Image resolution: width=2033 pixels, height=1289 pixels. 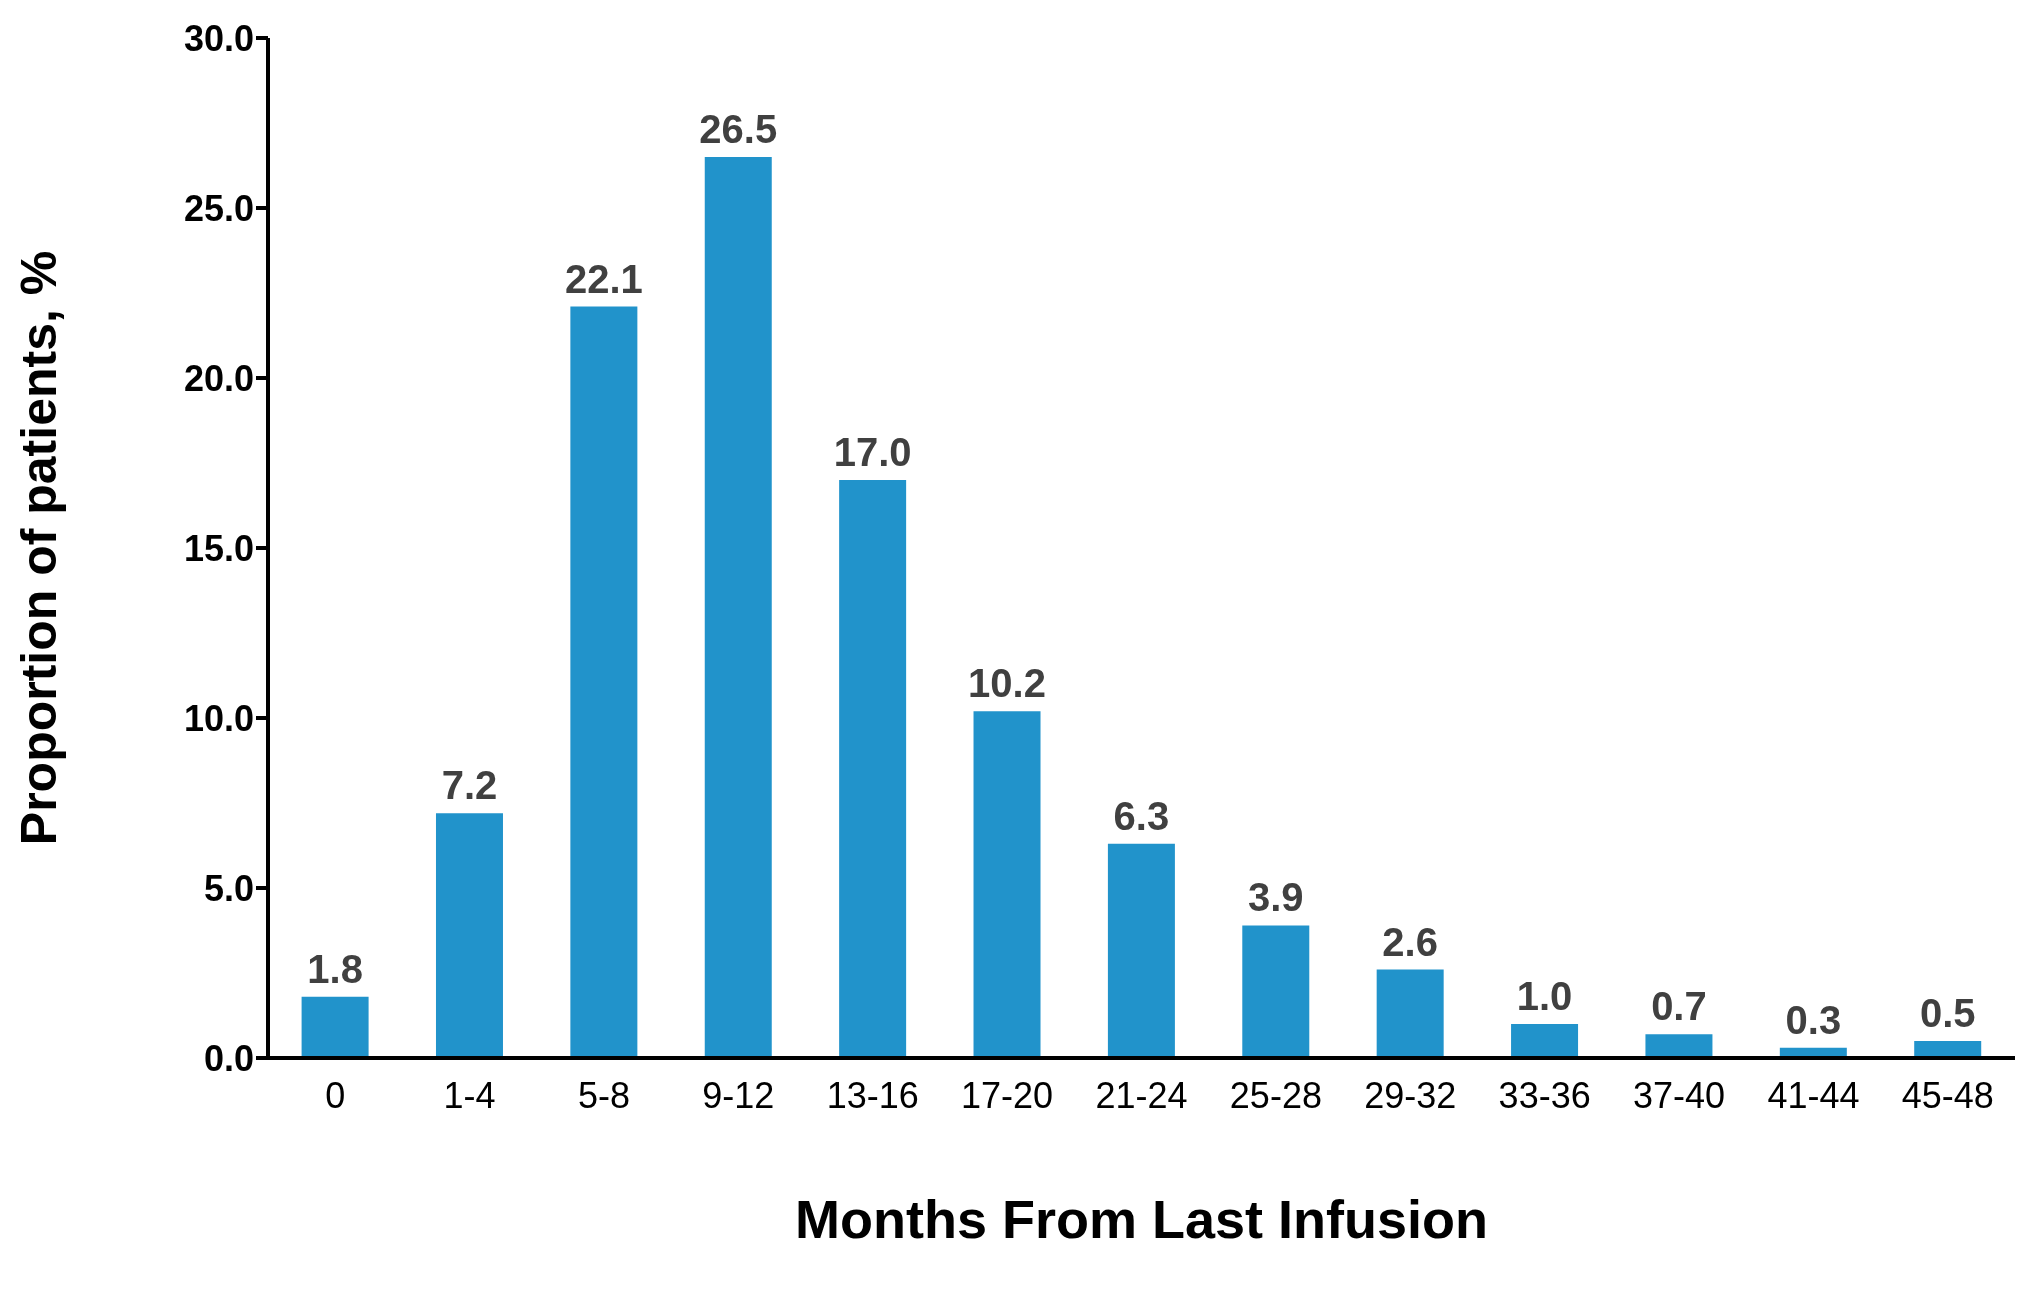 What do you see at coordinates (218, 378) in the screenshot?
I see `y-tick-label: 20.0` at bounding box center [218, 378].